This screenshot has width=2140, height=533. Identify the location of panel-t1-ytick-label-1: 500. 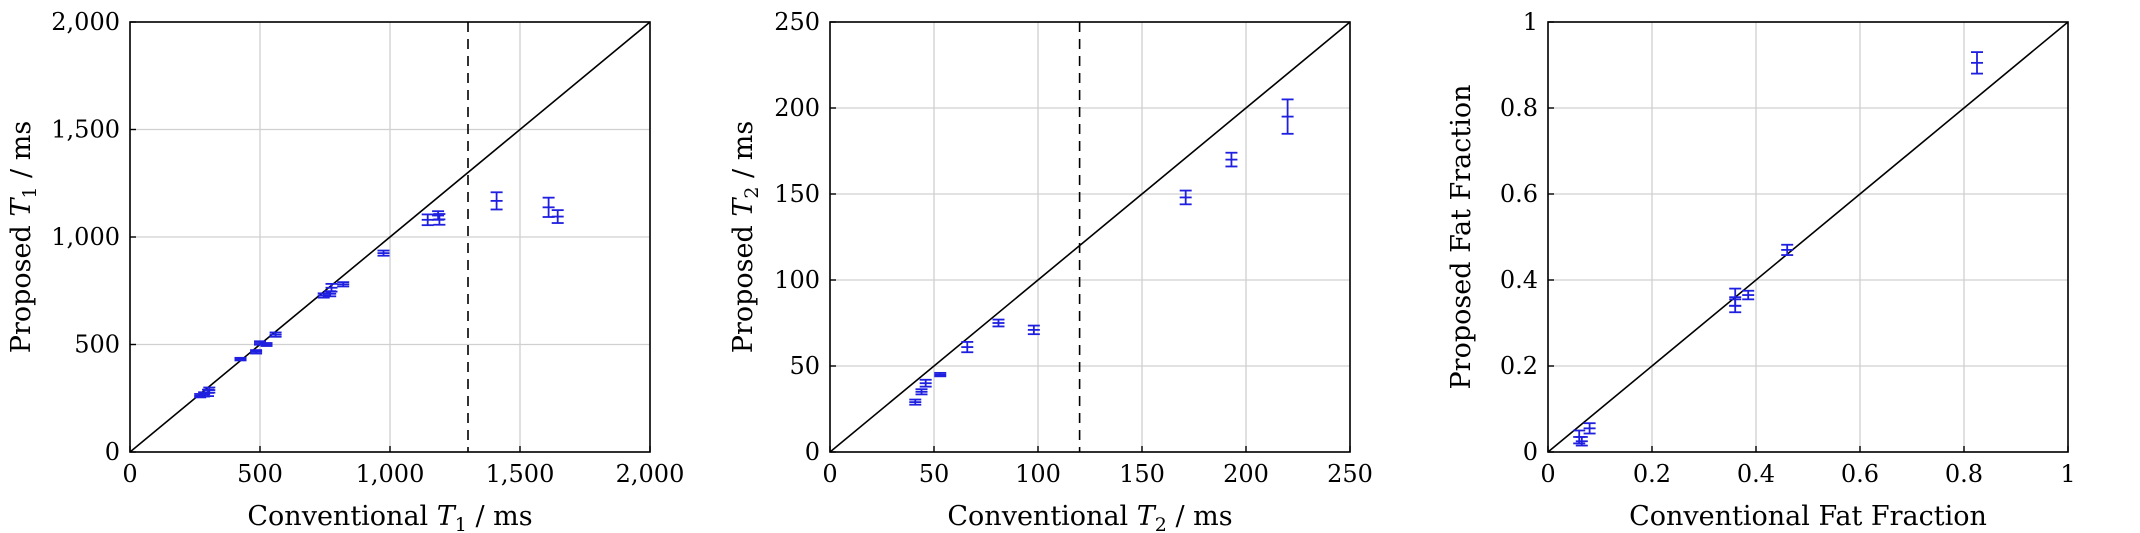
(97, 345).